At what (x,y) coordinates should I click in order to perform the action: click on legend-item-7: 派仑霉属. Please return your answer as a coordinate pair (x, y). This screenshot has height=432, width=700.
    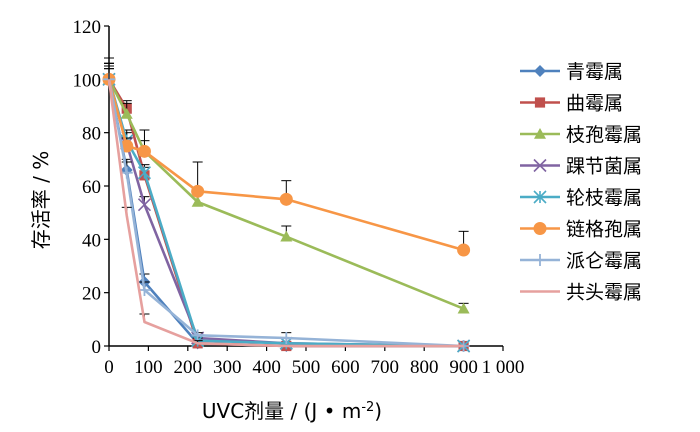
    Looking at the image, I should click on (581, 261).